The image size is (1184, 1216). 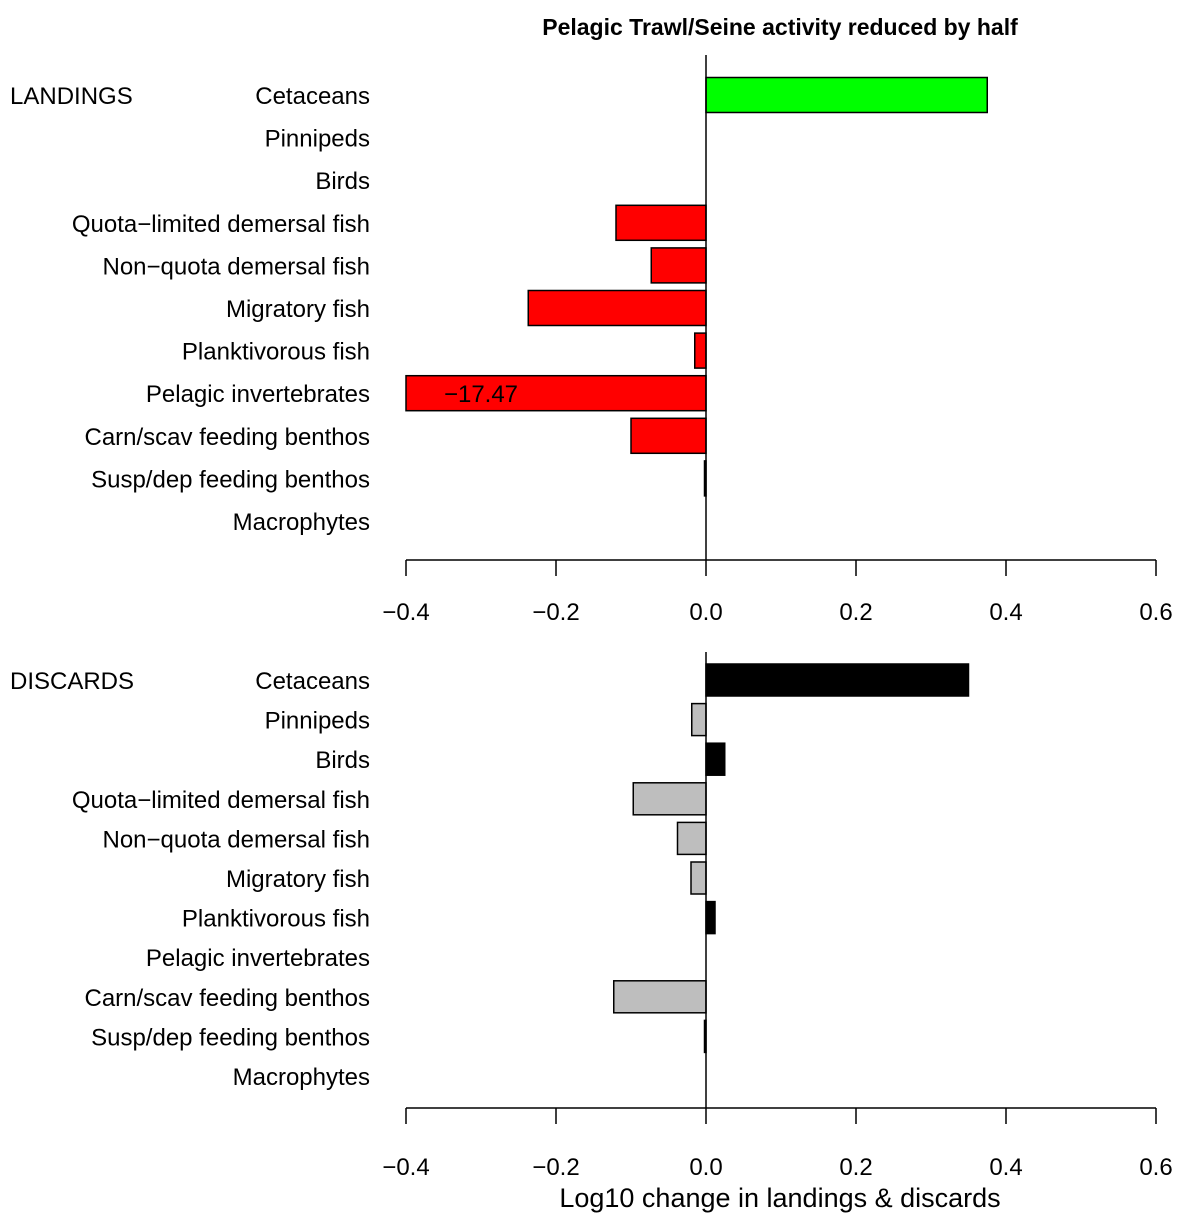 What do you see at coordinates (779, 1198) in the screenshot?
I see `x-axis-label: Log10 change in landings & discards` at bounding box center [779, 1198].